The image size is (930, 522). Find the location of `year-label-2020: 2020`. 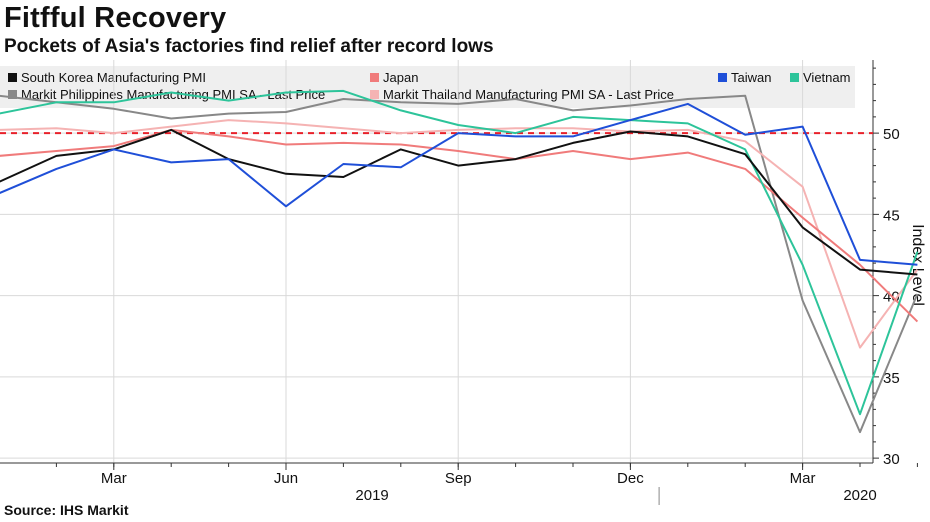

year-label-2020: 2020 is located at coordinates (859, 495).